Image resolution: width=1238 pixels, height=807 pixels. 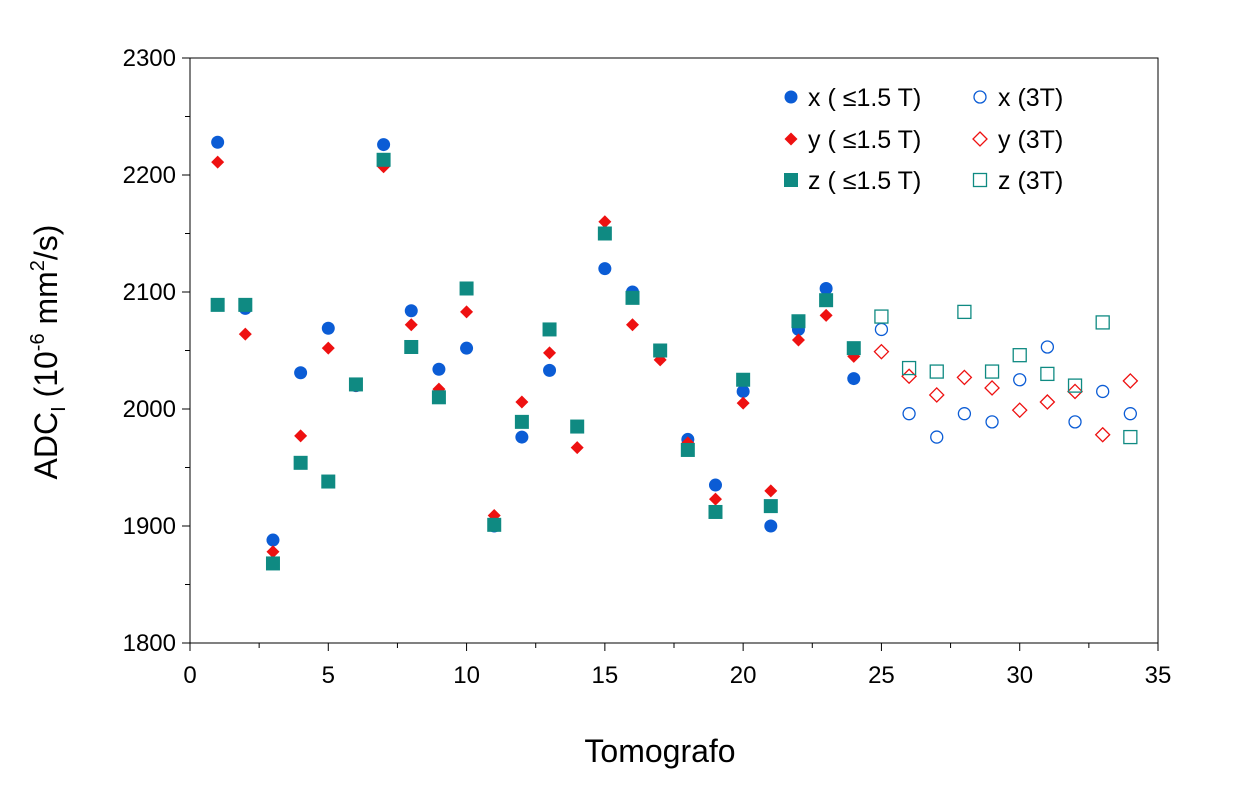 I want to click on legend-entry: y ( ≤1.5 T), so click(x=864, y=140).